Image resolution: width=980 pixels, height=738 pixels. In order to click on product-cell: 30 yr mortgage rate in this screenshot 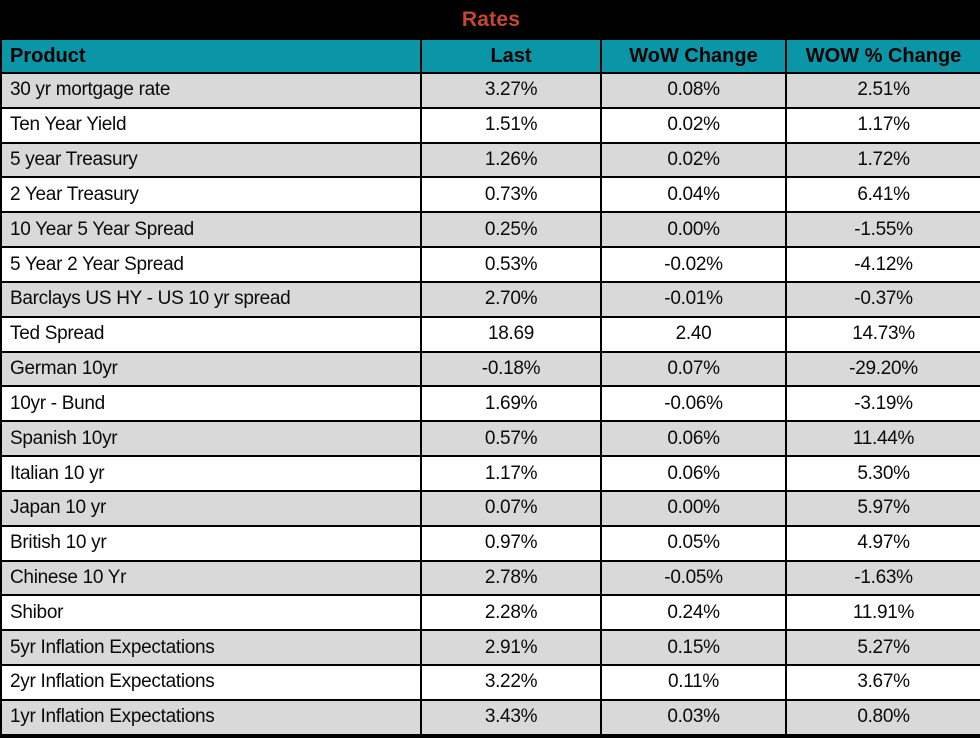, I will do `click(211, 90)`.